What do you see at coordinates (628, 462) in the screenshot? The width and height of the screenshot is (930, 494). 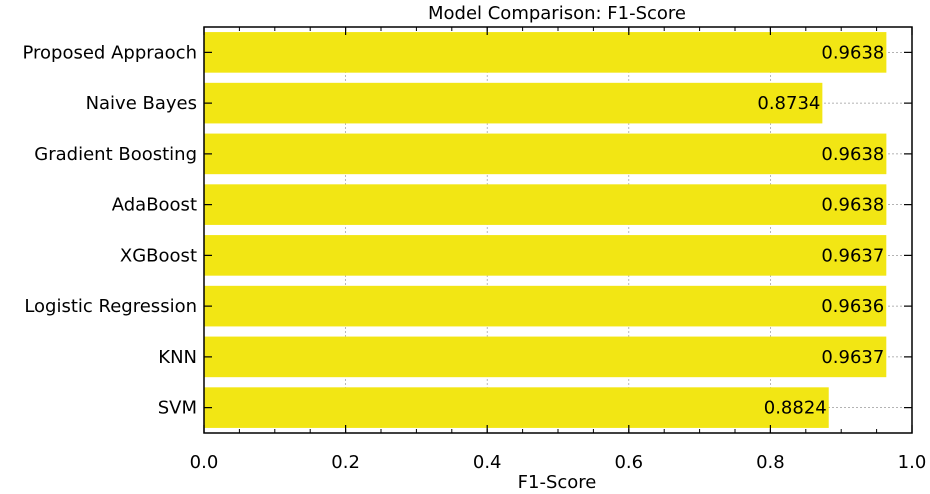 I see `x-tick-label: 0.6` at bounding box center [628, 462].